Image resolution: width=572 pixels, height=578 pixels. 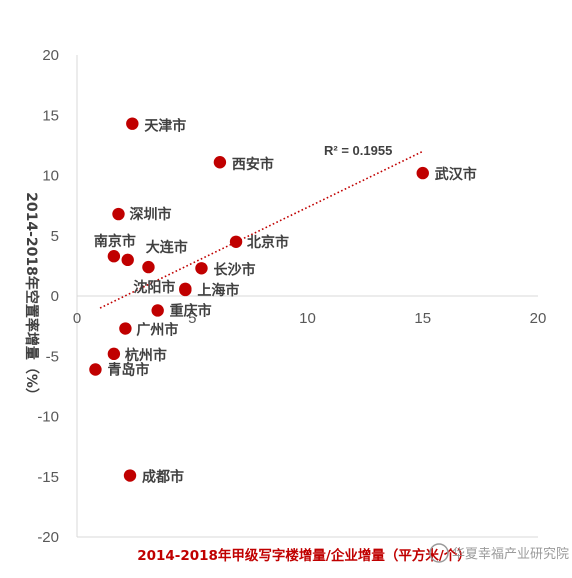 What do you see at coordinates (48, 477) in the screenshot?
I see `y-tick-label: -15` at bounding box center [48, 477].